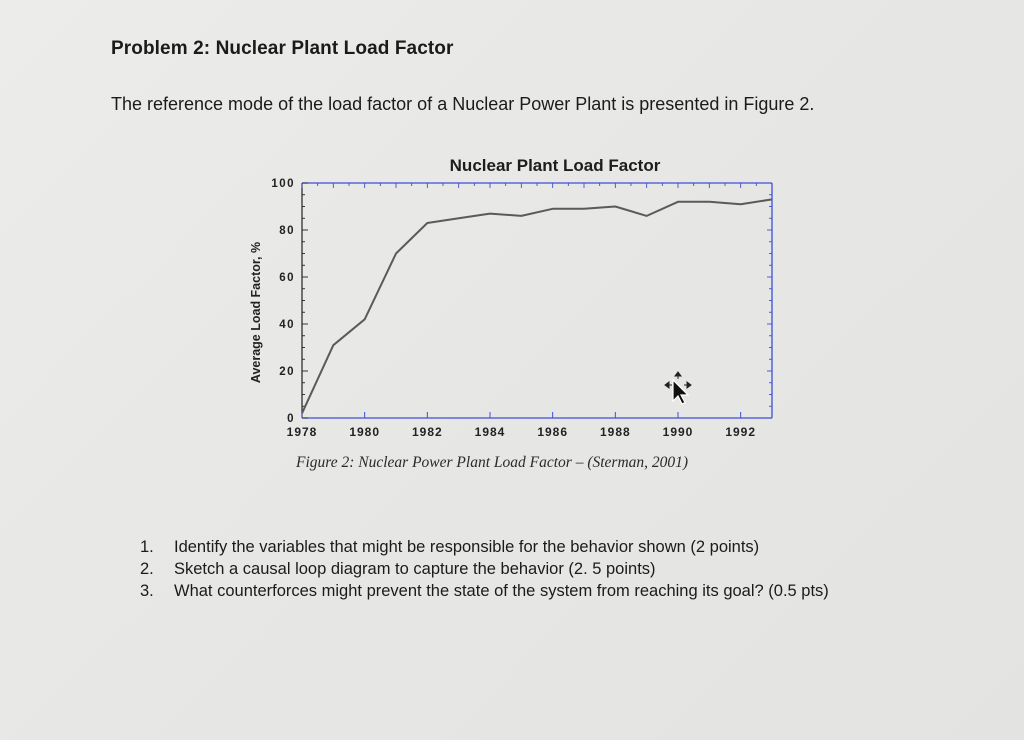 The height and width of the screenshot is (740, 1024). I want to click on x-tick-label: 1992, so click(740, 432).